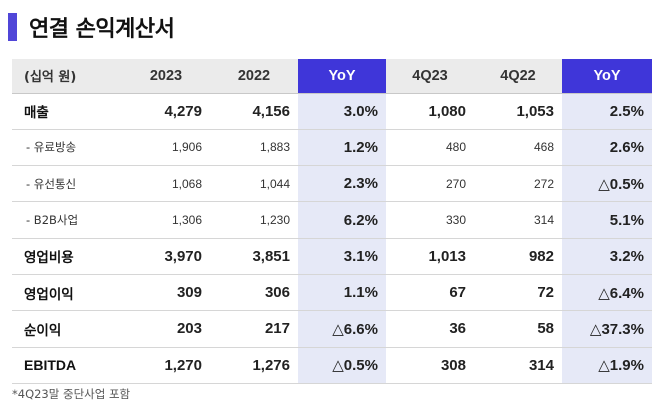 The width and height of the screenshot is (663, 413). I want to click on cell-yoy: 1.2%, so click(342, 148).